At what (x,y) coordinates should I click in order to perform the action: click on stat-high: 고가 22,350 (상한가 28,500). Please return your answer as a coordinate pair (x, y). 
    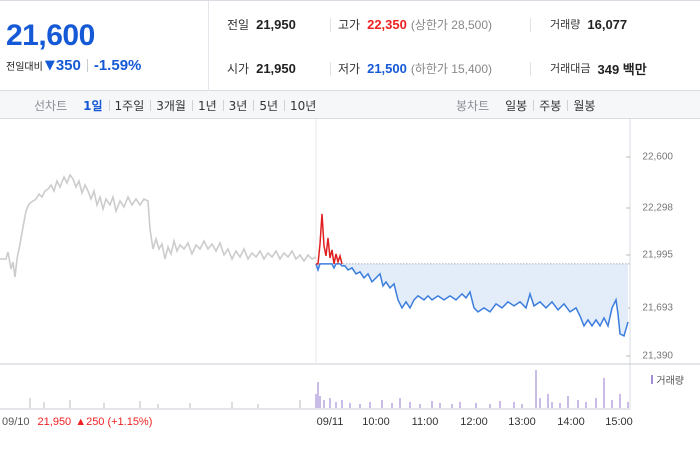
    Looking at the image, I should click on (415, 24).